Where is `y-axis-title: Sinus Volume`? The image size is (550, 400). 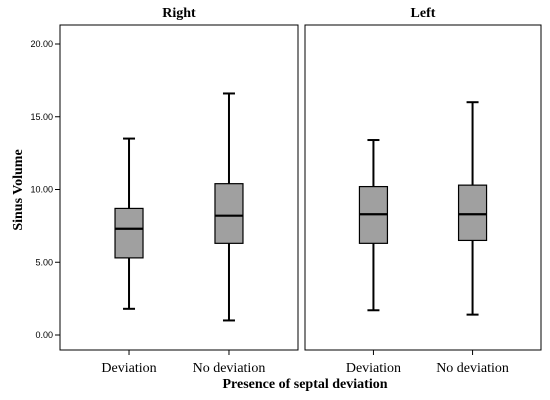 y-axis-title: Sinus Volume is located at coordinates (18, 189).